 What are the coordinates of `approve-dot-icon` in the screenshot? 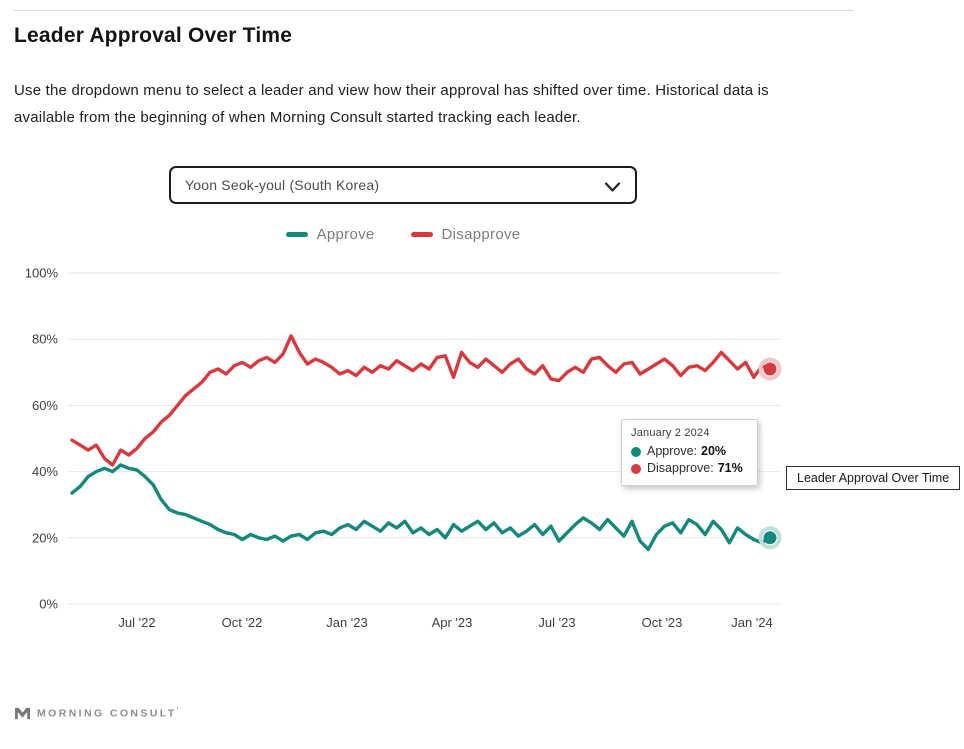 It's located at (636, 451).